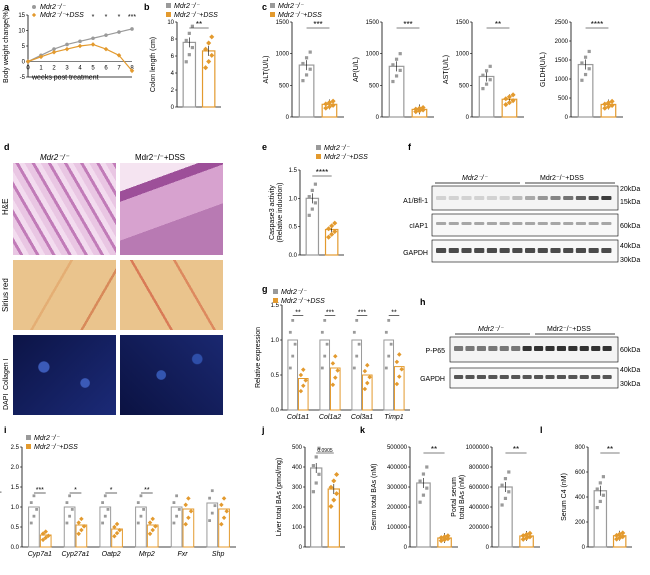 This screenshot has width=650, height=575. I want to click on f-bands, so click(524, 224).